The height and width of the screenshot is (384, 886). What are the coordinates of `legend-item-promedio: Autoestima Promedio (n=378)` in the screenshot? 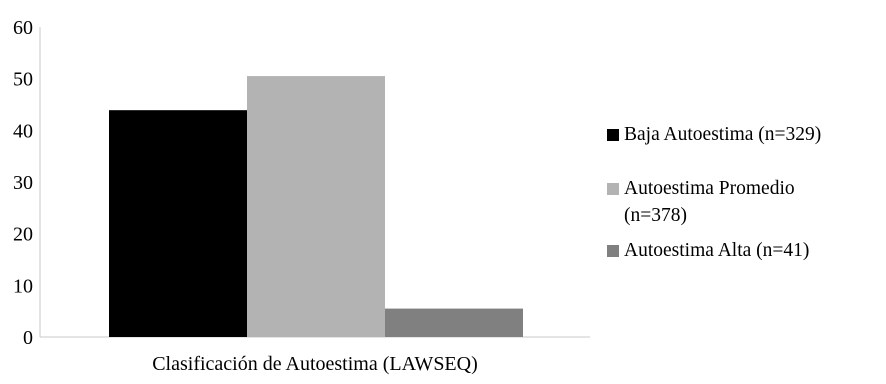 It's located at (715, 202).